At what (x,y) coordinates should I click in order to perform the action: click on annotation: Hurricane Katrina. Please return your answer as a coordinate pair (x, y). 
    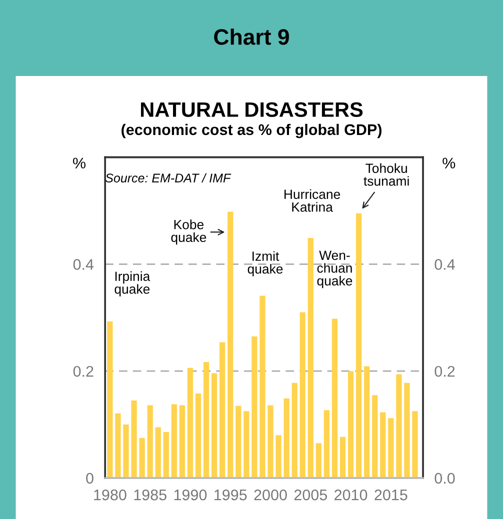
    Looking at the image, I should click on (312, 200).